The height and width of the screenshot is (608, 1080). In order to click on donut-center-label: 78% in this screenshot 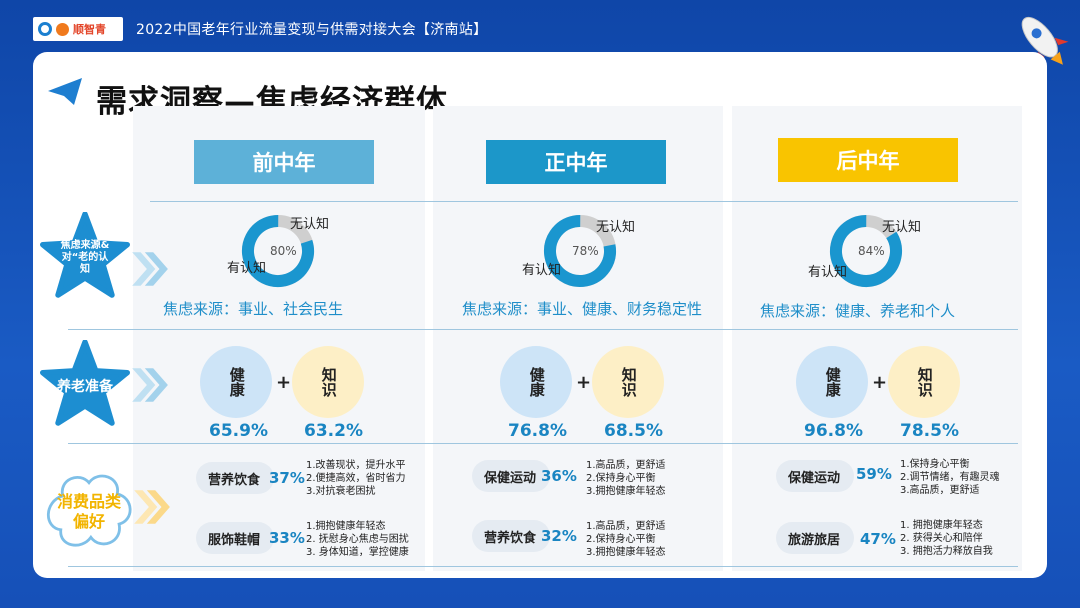, I will do `click(585, 251)`.